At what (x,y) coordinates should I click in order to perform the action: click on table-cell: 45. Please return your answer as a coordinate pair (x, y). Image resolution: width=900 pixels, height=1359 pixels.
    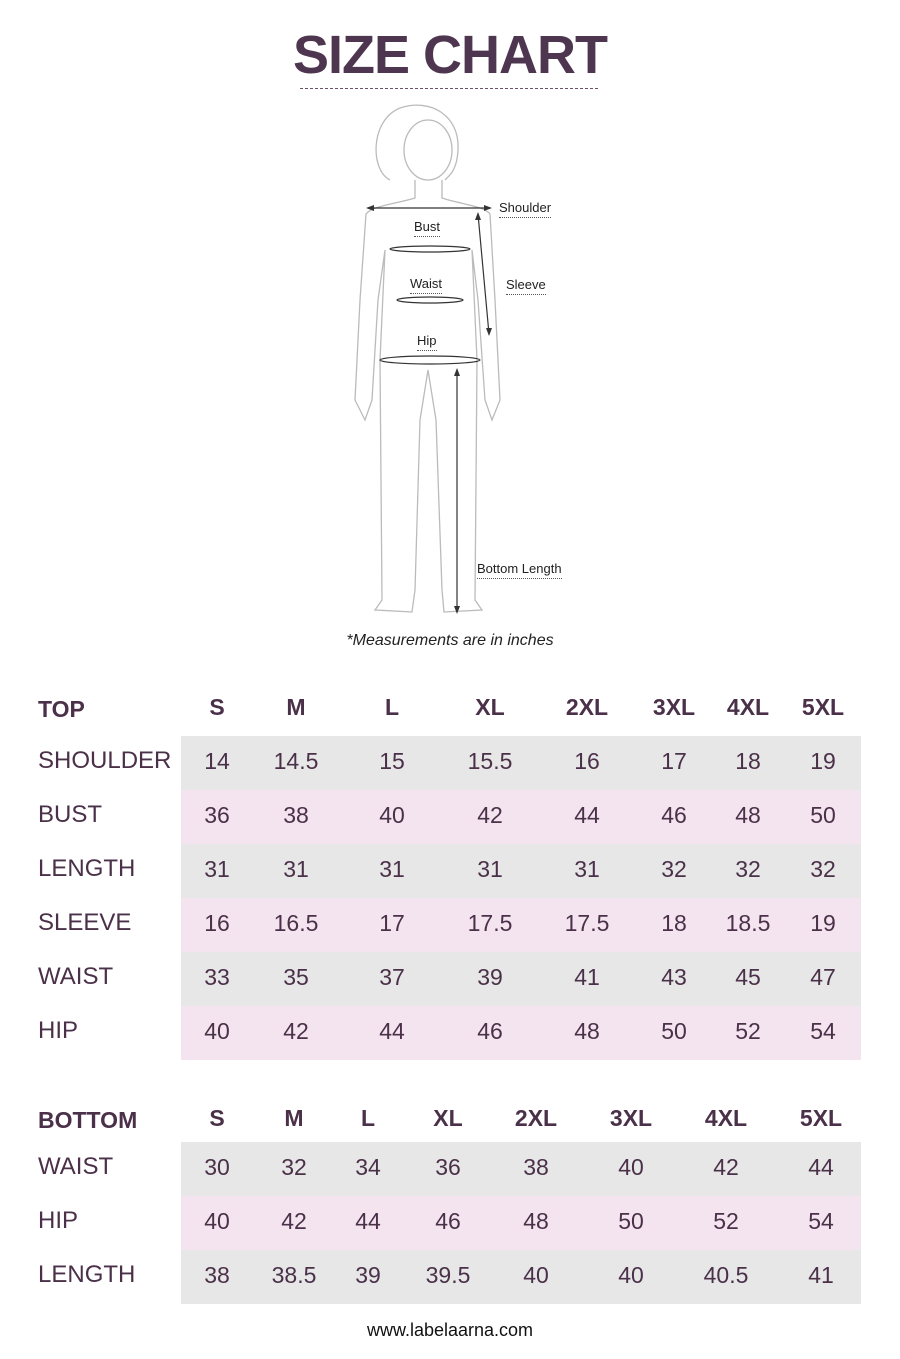
    Looking at the image, I should click on (748, 977).